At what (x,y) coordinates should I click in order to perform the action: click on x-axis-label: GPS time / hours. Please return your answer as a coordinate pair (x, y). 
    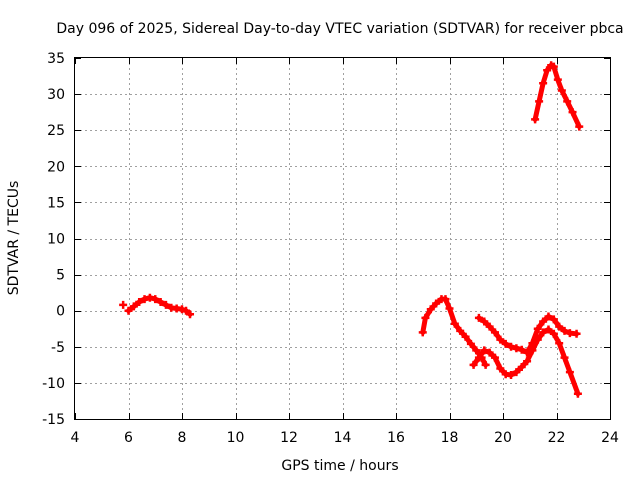
    Looking at the image, I should click on (339, 466).